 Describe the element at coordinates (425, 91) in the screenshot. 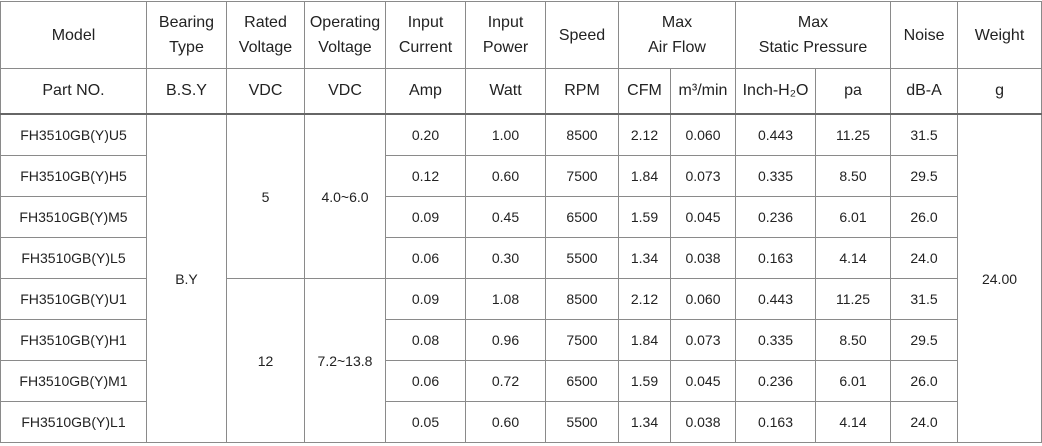

I see `unit-cell: Amp` at that location.